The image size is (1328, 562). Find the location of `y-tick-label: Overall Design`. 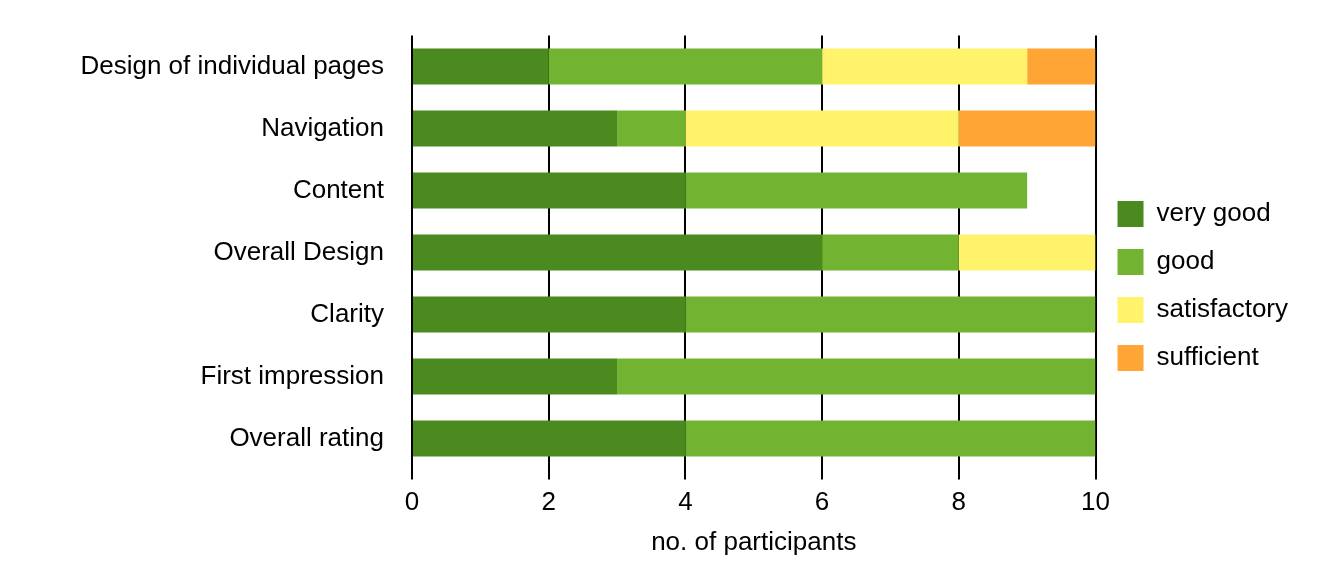

y-tick-label: Overall Design is located at coordinates (298, 250).